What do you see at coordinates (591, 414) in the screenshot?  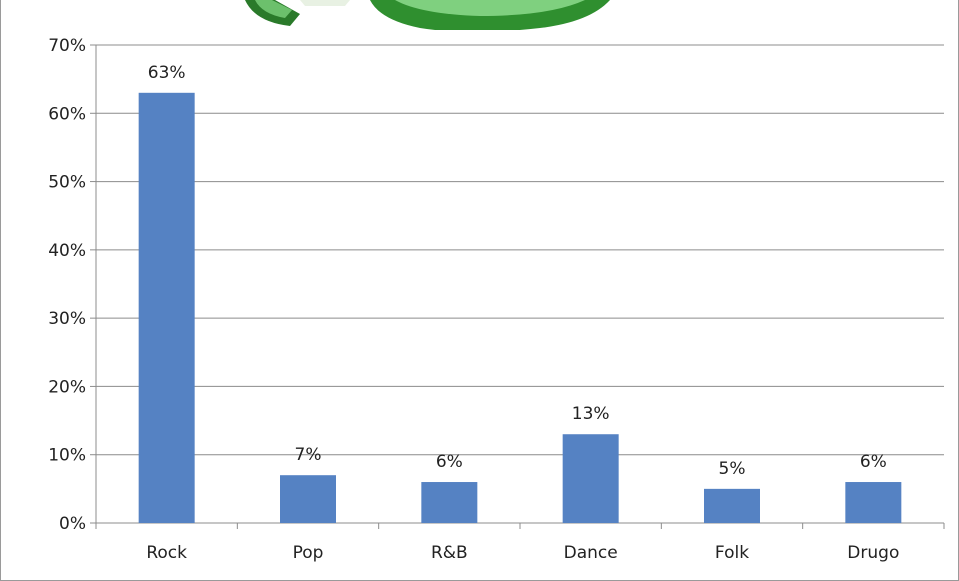 I see `data-label: 13%` at bounding box center [591, 414].